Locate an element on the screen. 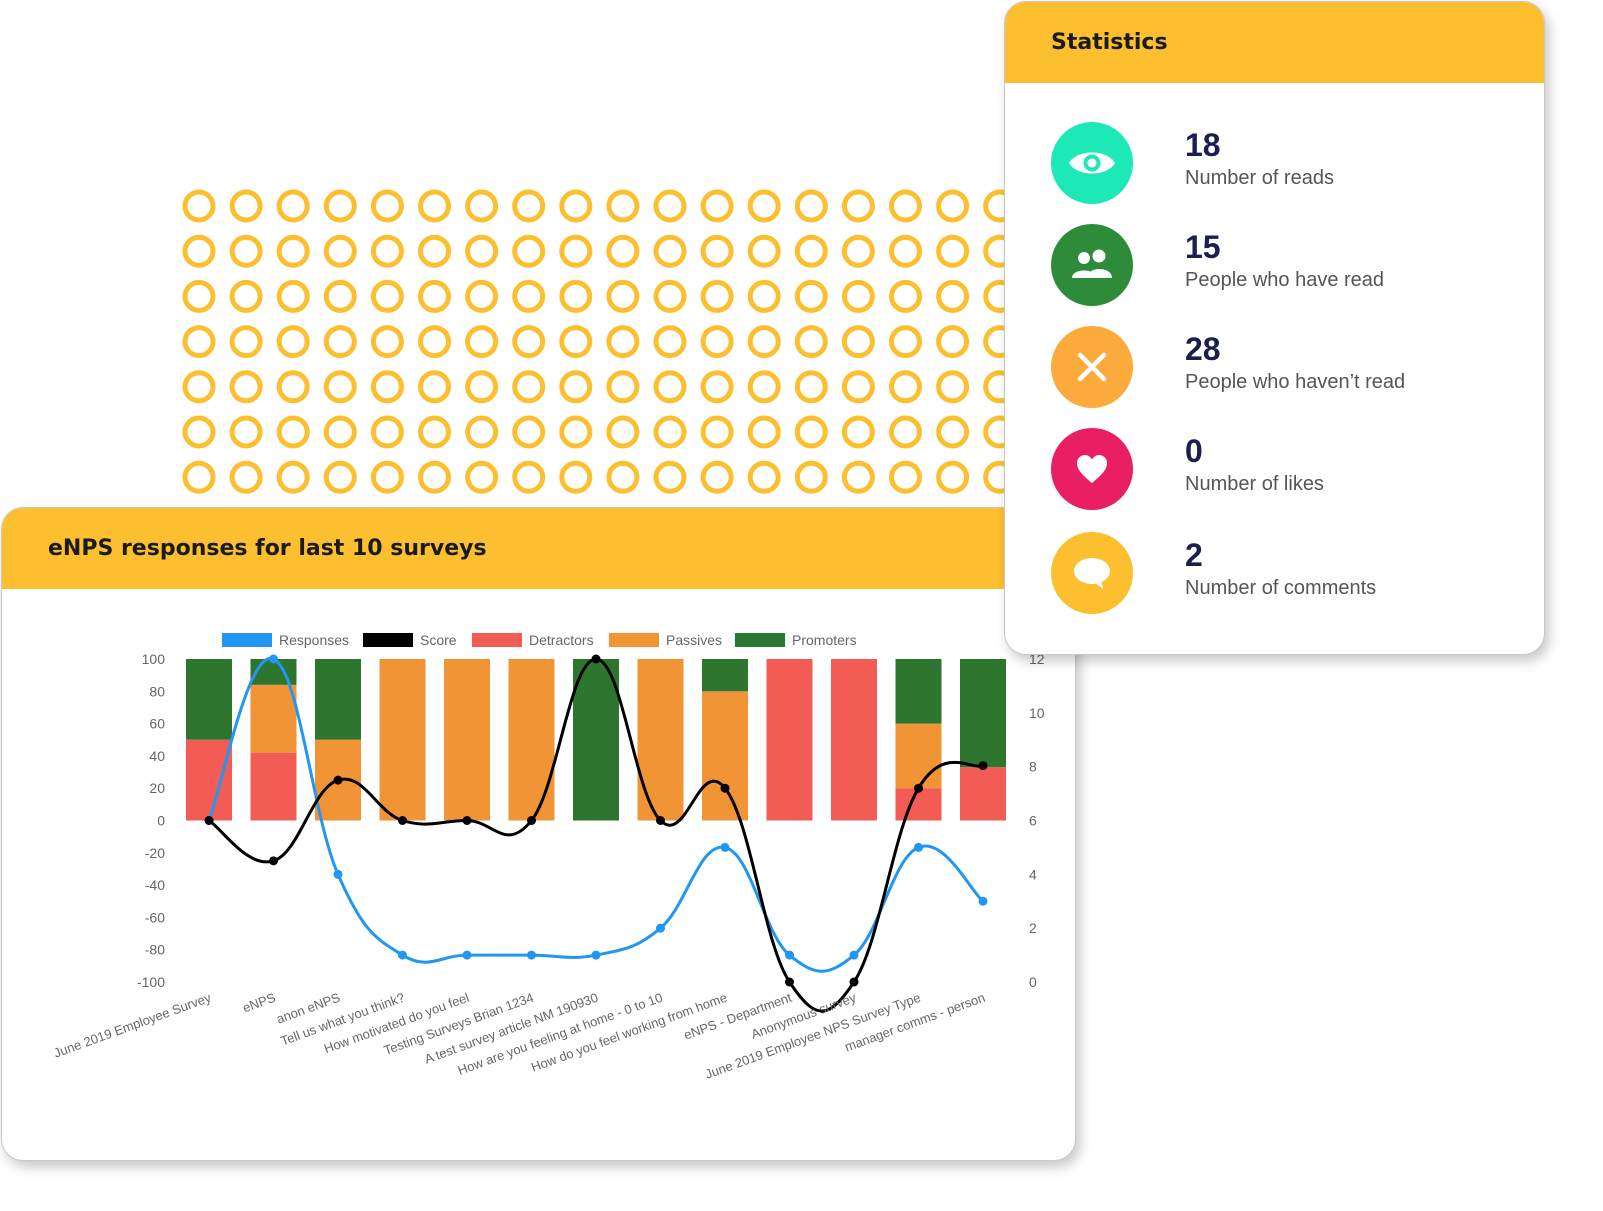 The width and height of the screenshot is (1603, 1211). y-left-tick-label: 0 is located at coordinates (161, 821).